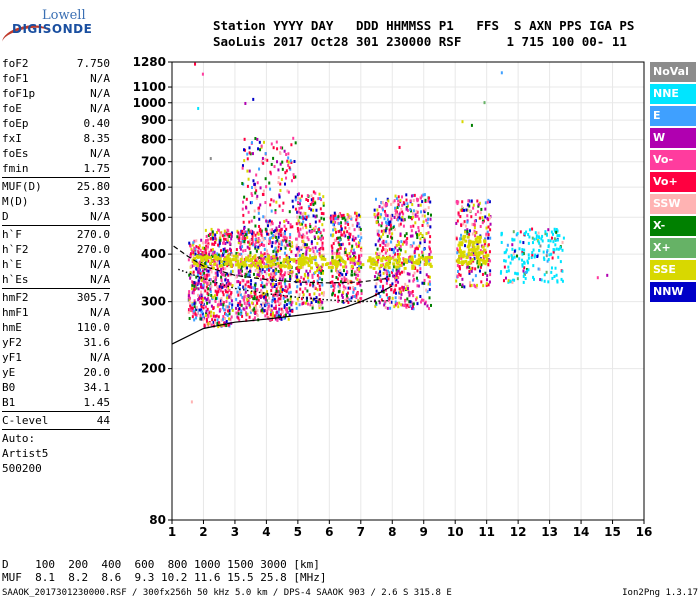  What do you see at coordinates (298, 532) in the screenshot?
I see `x-tick-label: 5` at bounding box center [298, 532].